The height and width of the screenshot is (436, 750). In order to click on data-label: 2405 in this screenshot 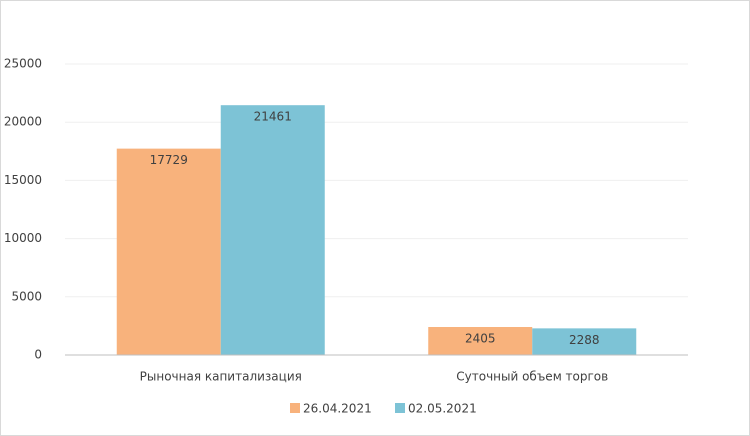, I will do `click(480, 339)`.